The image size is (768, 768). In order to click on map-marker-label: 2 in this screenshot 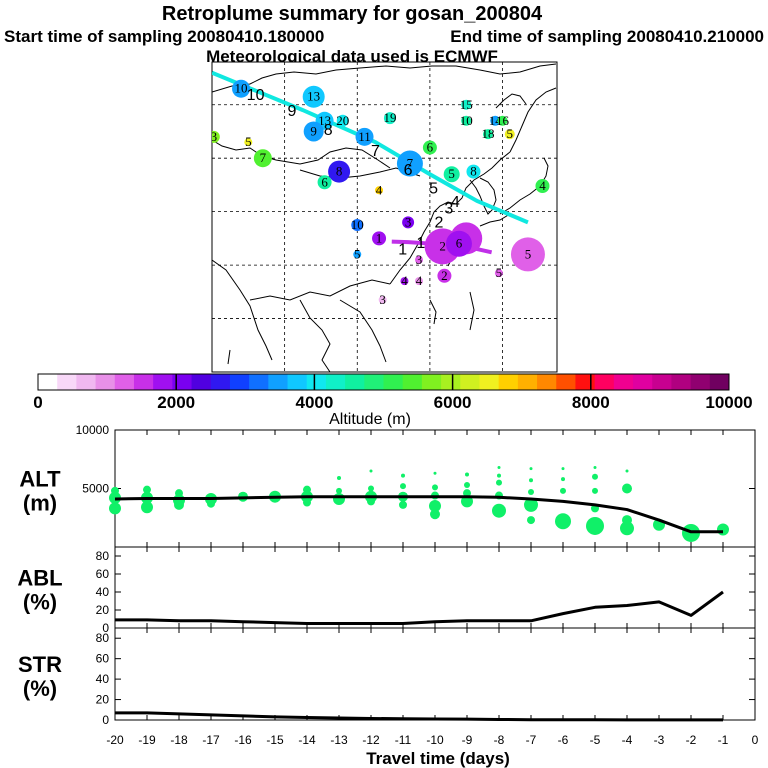, I will do `click(444, 275)`.